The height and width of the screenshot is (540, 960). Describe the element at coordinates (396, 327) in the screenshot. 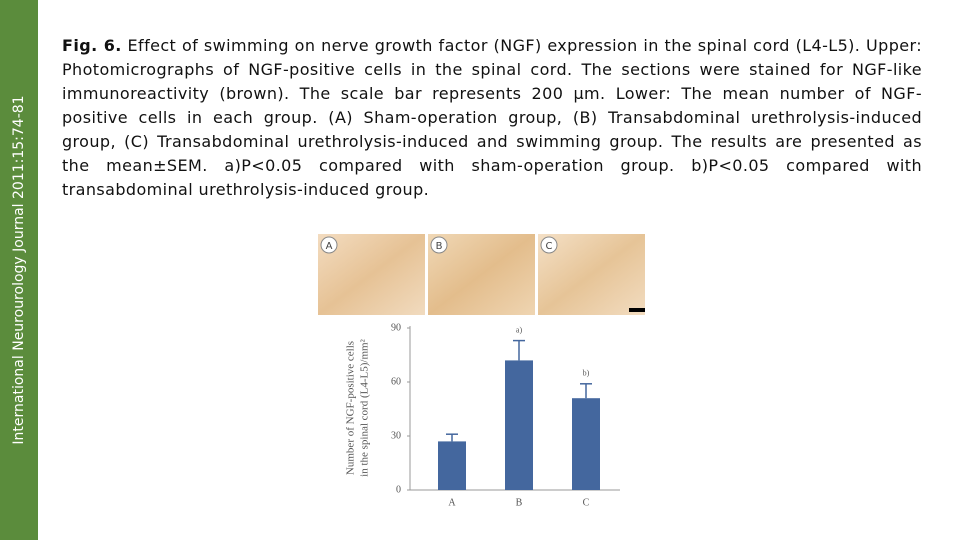

I see `y-tick-label: 90` at that location.